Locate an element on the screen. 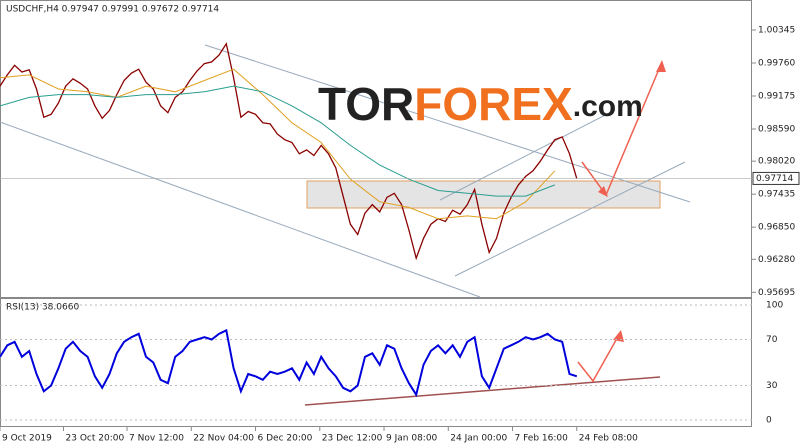 The width and height of the screenshot is (808, 447). rsi-arrow is located at coordinates (599, 357).